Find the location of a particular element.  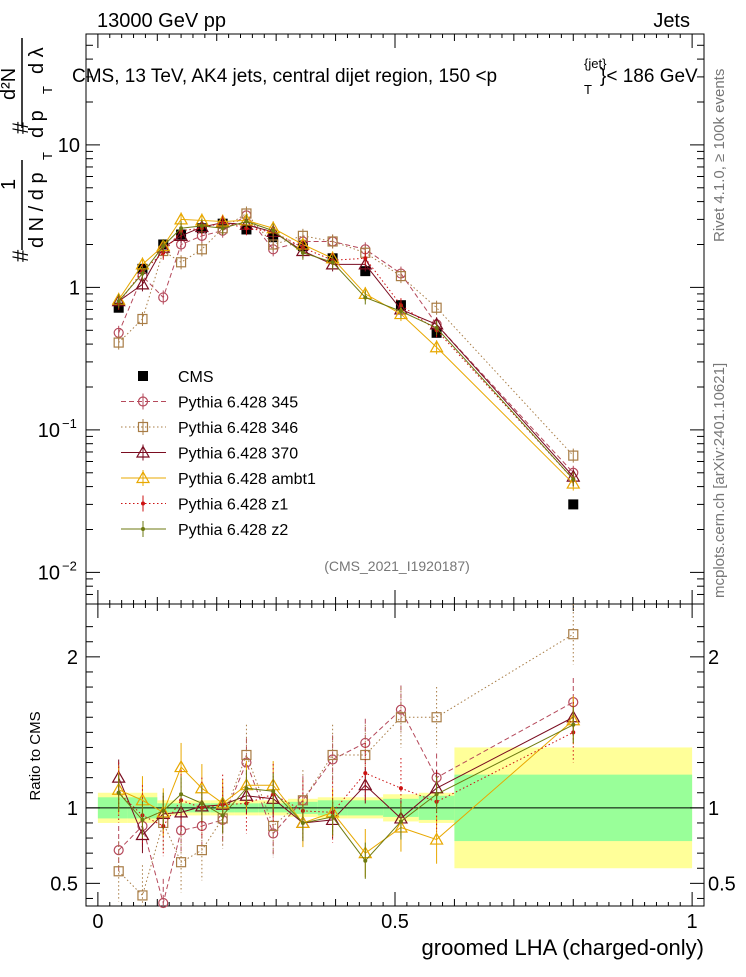

ratio-line-z2 is located at coordinates (346, 793).